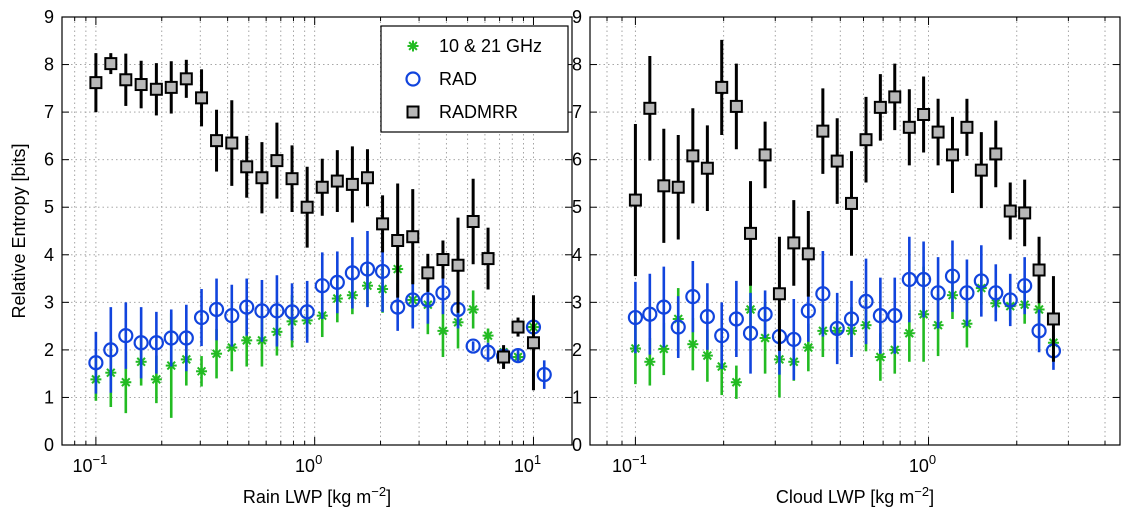  I want to click on y-tick-label: 1, so click(49, 397).